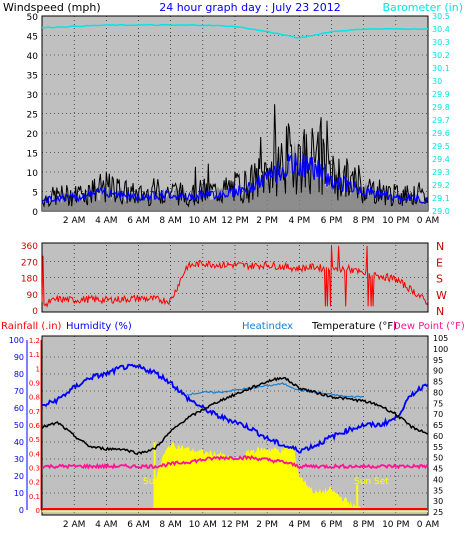  What do you see at coordinates (33, 96) in the screenshot?
I see `wind-tick-label: 30` at bounding box center [33, 96].